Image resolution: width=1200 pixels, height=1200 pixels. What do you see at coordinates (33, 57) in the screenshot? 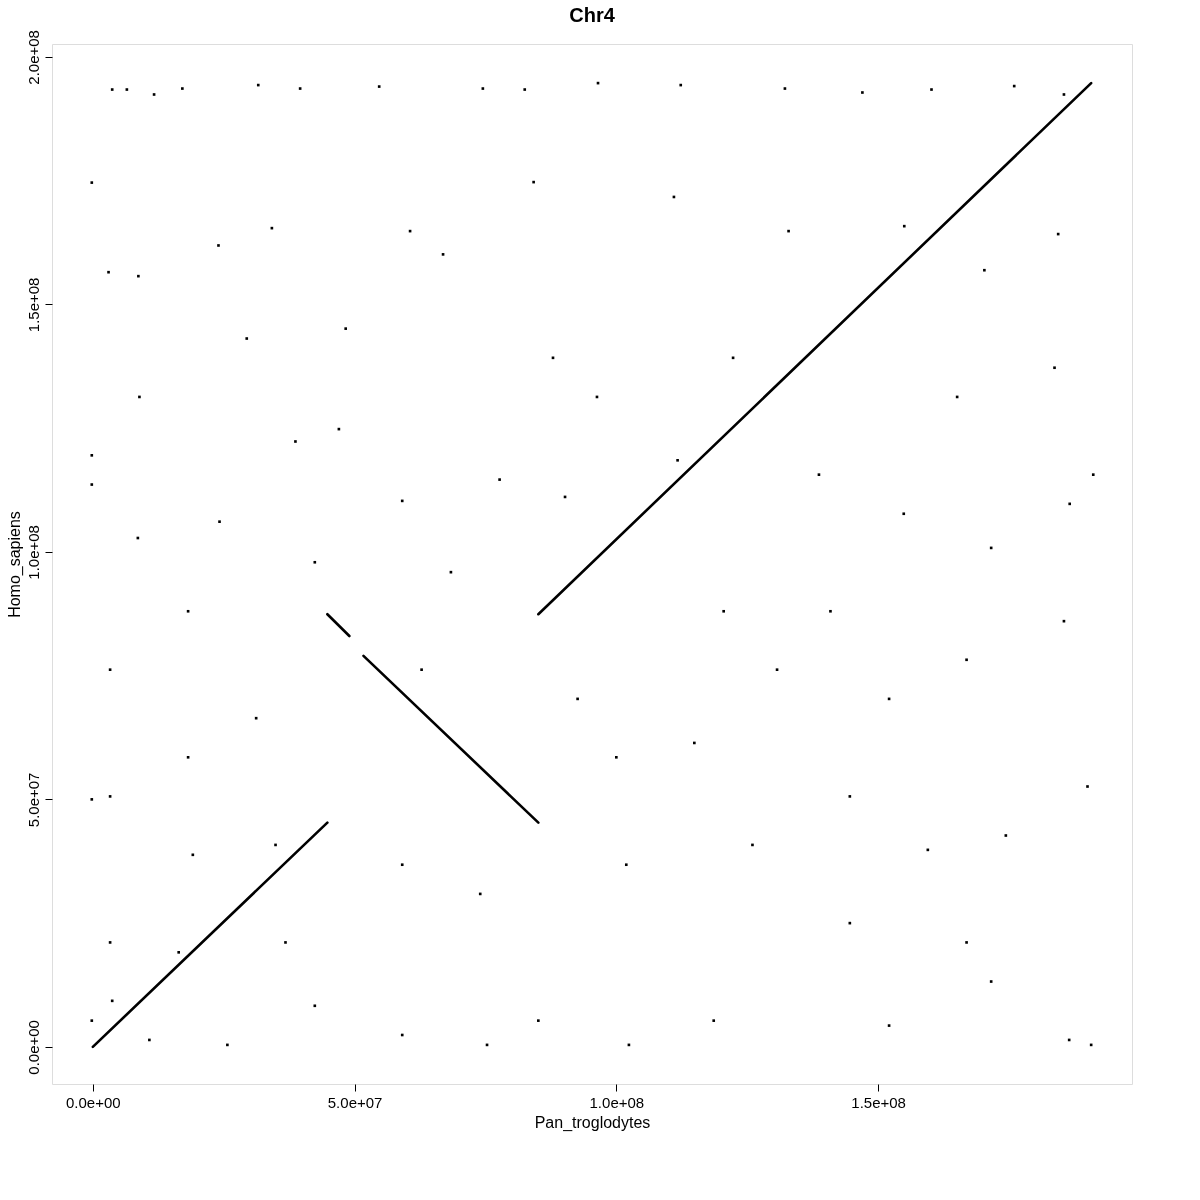
I see `y-tick-label: 2.0e+08` at bounding box center [33, 57].